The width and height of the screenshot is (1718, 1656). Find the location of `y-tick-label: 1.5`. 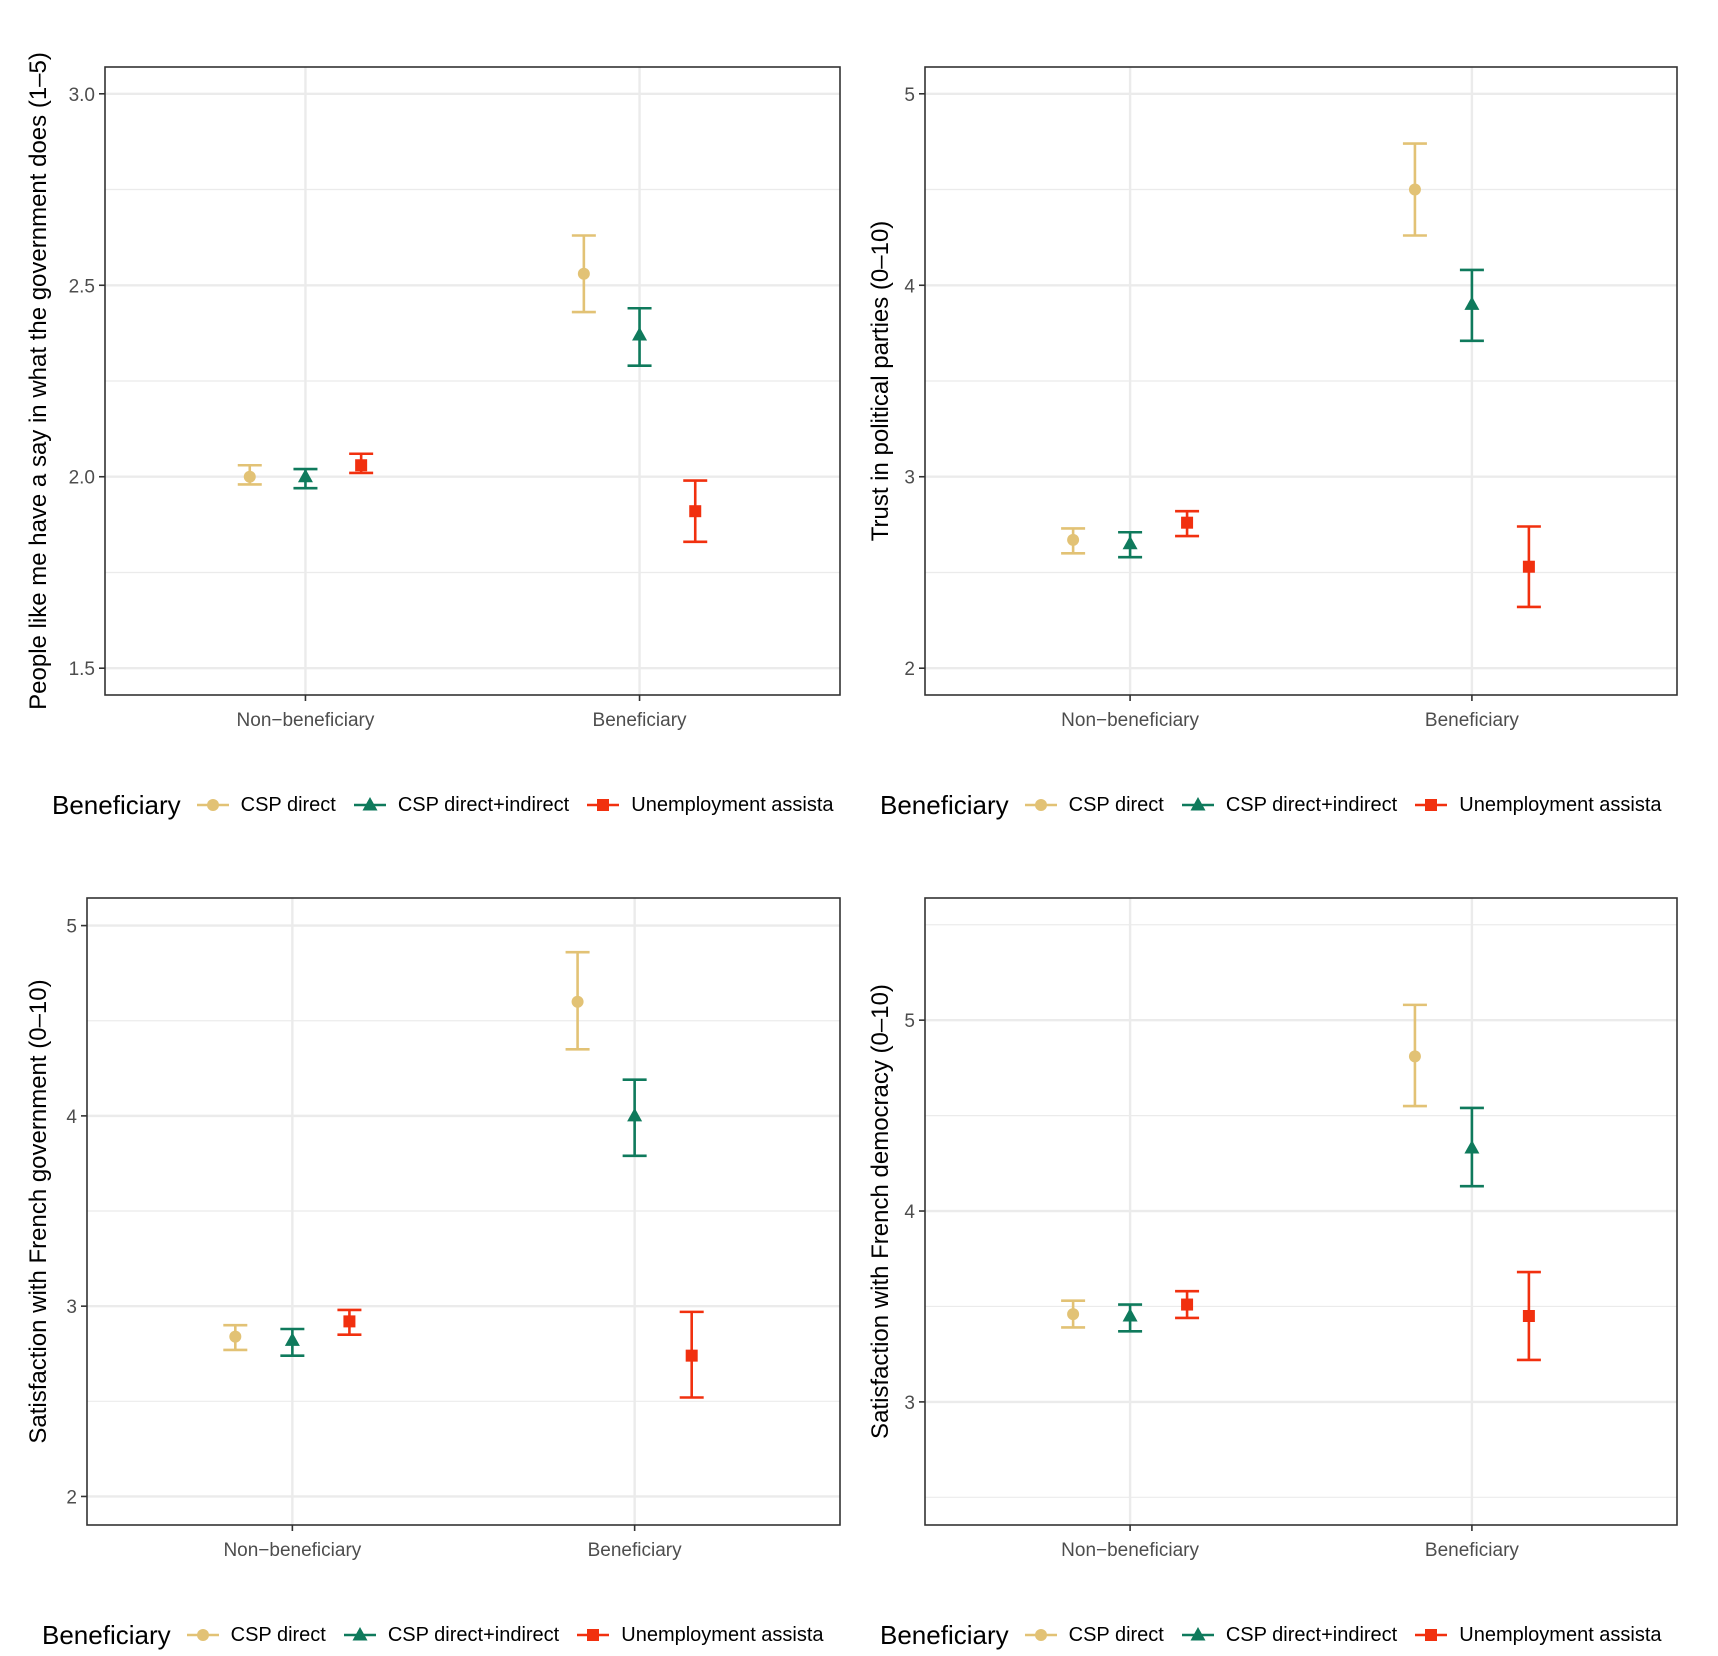

y-tick-label: 1.5 is located at coordinates (82, 669).